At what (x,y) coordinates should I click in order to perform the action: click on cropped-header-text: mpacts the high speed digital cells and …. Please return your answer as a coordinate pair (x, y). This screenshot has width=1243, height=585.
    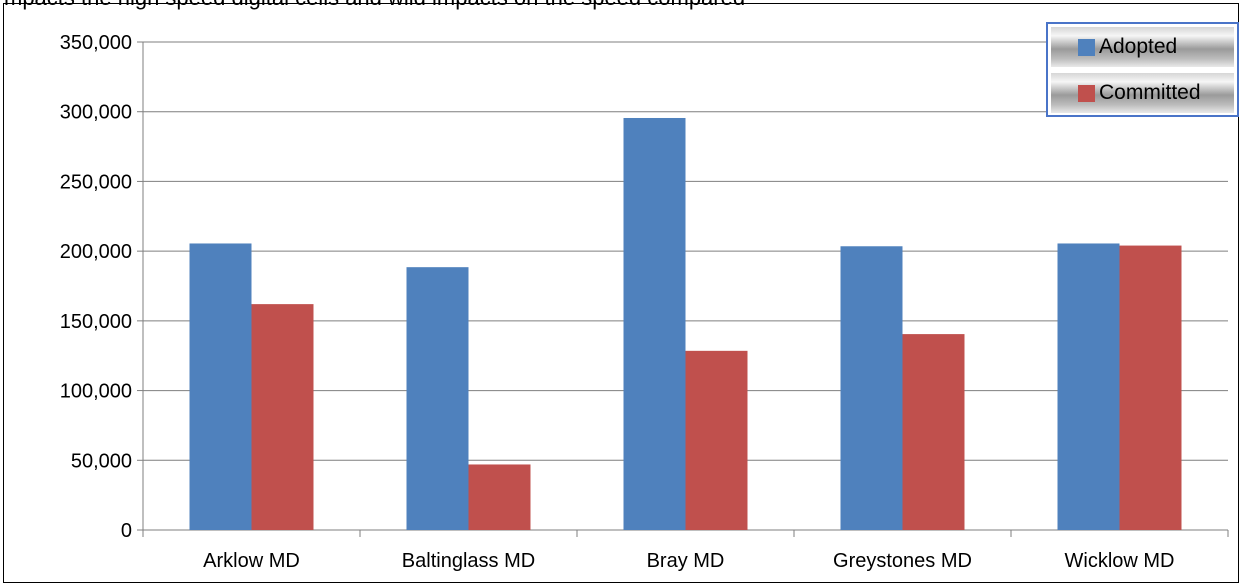
    Looking at the image, I should click on (374, 5).